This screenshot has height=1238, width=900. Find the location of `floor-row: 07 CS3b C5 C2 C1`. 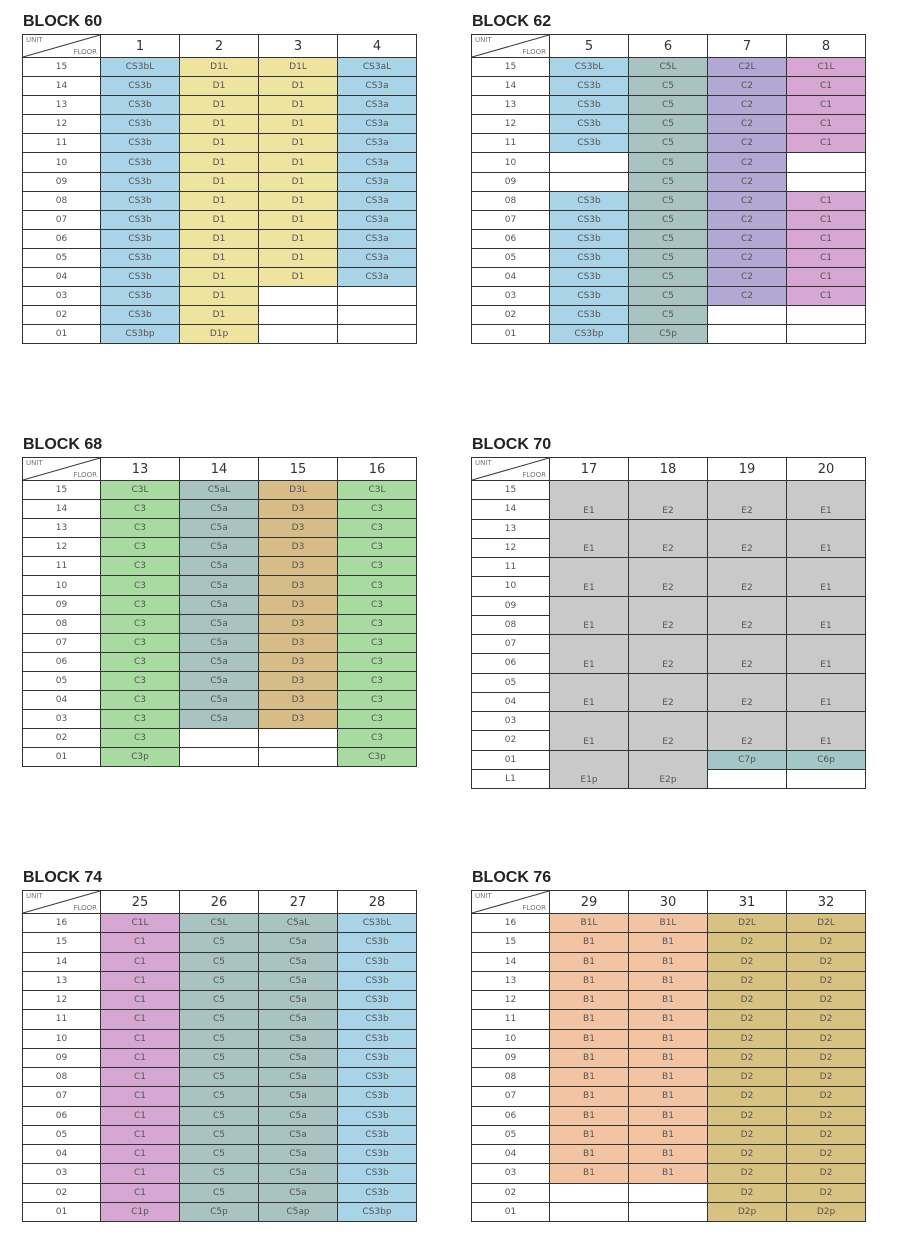

floor-row: 07 CS3b C5 C2 C1 is located at coordinates (668, 219).